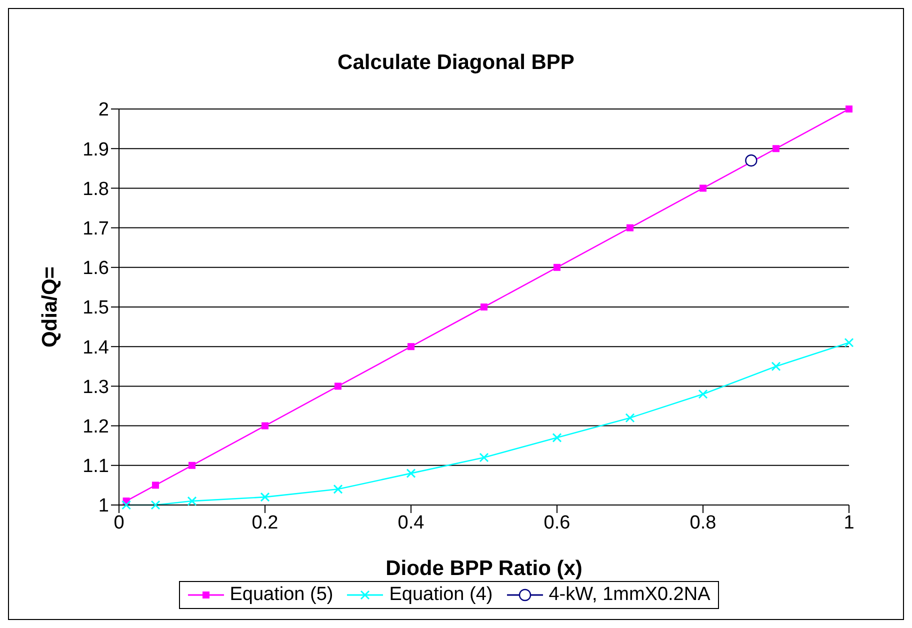 Image resolution: width=912 pixels, height=628 pixels. I want to click on legend-label: Equation (4), so click(440, 595).